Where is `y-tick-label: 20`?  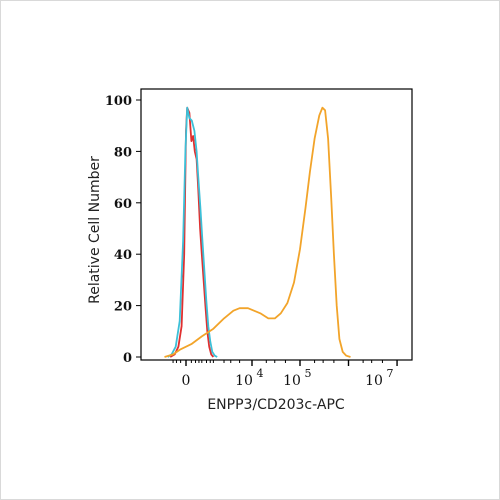 y-tick-label: 20 is located at coordinates (123, 307).